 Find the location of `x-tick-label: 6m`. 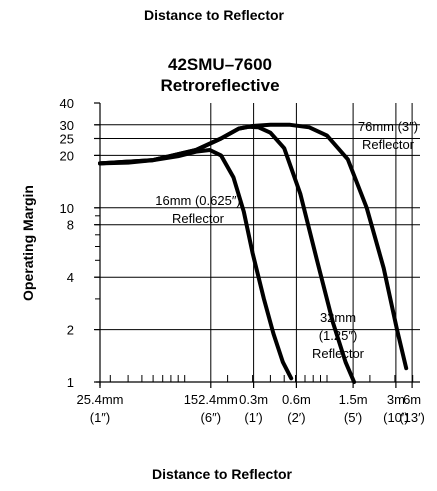

x-tick-label: 6m is located at coordinates (412, 399).